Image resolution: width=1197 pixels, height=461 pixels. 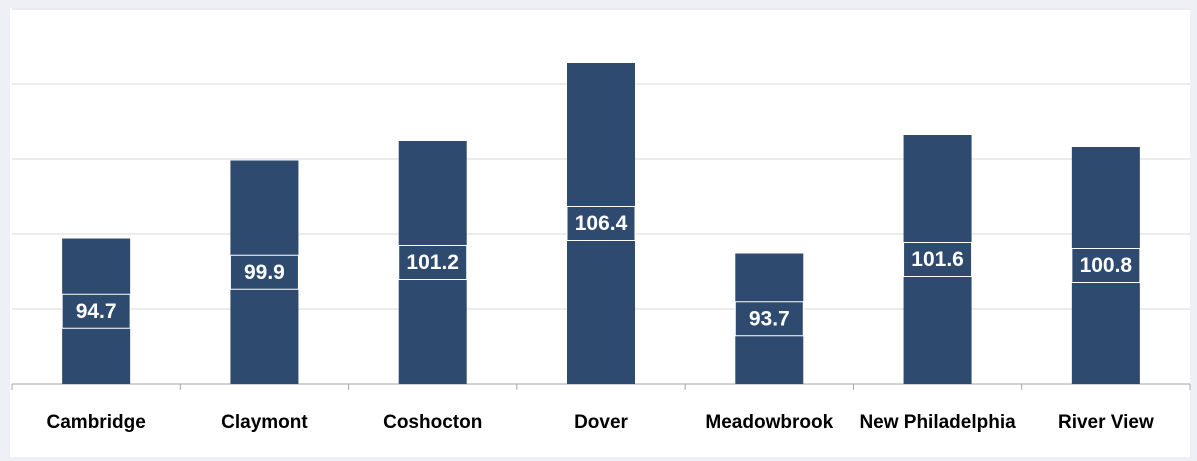 I want to click on x-tick-label: Meadowbrook, so click(x=769, y=422).